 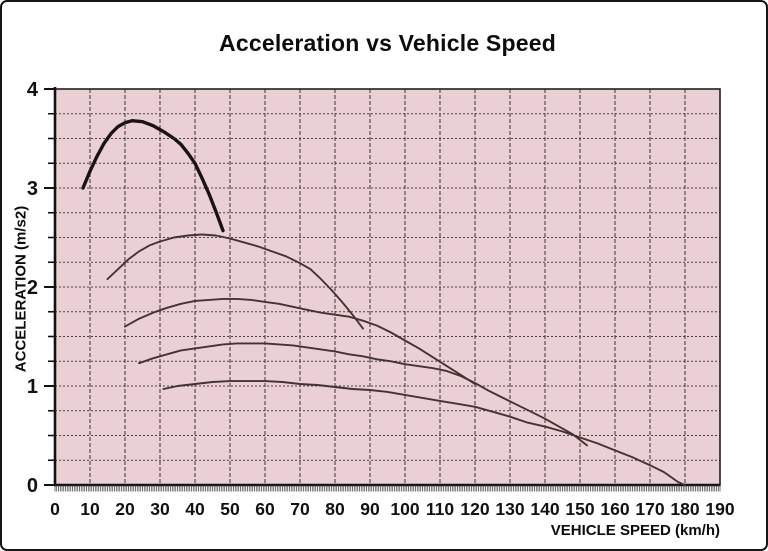 I want to click on y-tick-label: 4, so click(x=33, y=90).